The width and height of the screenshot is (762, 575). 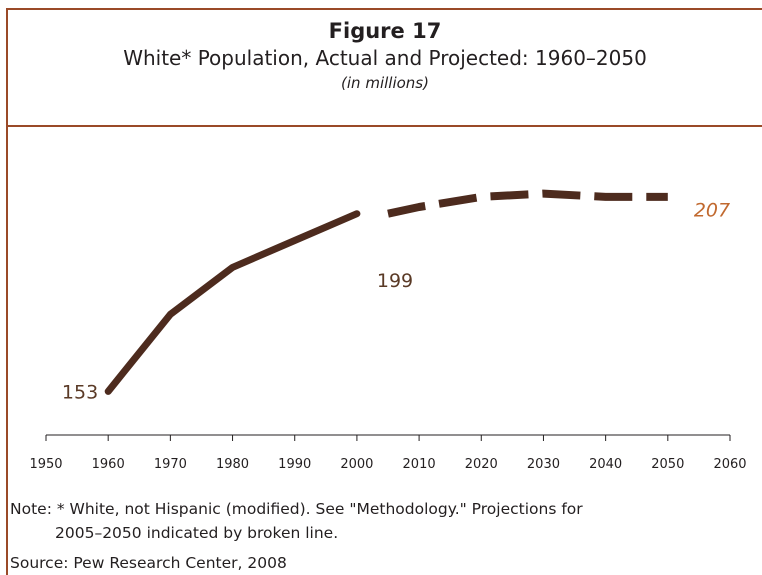 What do you see at coordinates (45, 464) in the screenshot?
I see `x-tick-label-1950: 1950` at bounding box center [45, 464].